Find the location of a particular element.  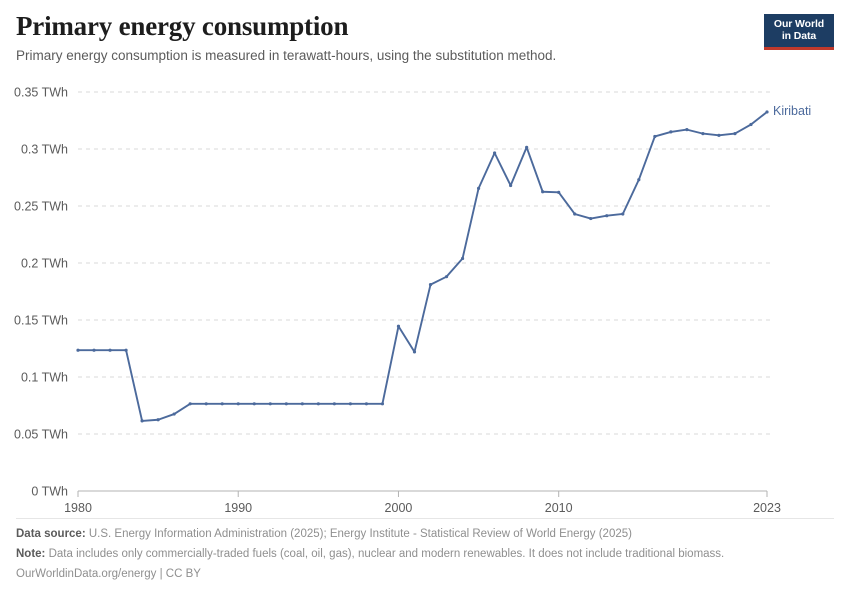

logo-line-2: in Data is located at coordinates (799, 35).